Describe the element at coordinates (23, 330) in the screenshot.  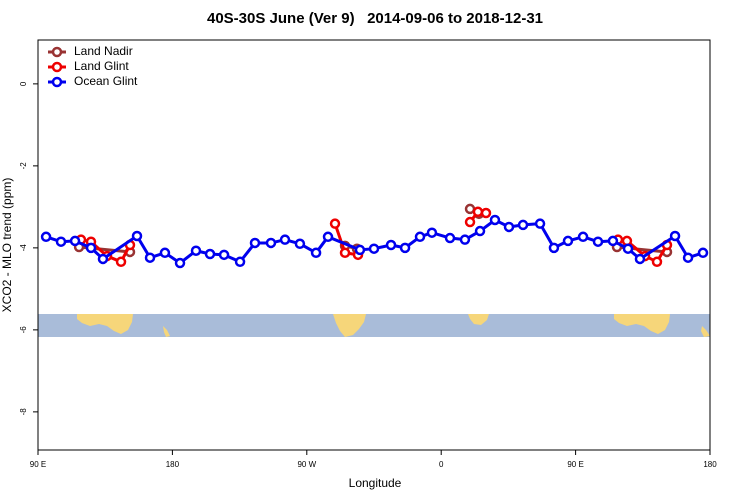
I see `y-tick-label: -6` at that location.